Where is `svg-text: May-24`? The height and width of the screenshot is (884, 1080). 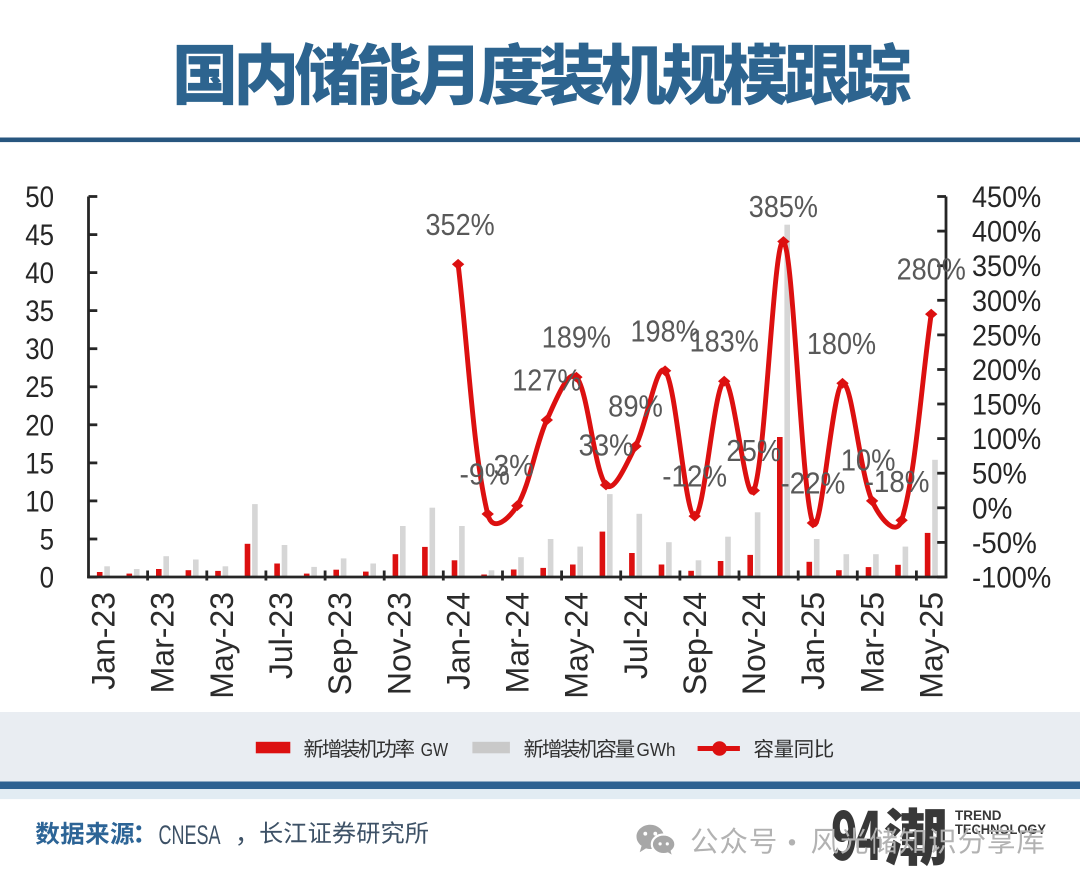 svg-text: May-24 is located at coordinates (577, 645).